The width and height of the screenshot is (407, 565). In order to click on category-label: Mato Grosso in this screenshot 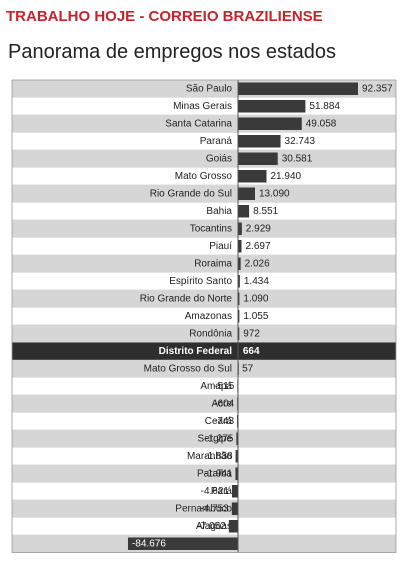, I will do `click(204, 176)`.